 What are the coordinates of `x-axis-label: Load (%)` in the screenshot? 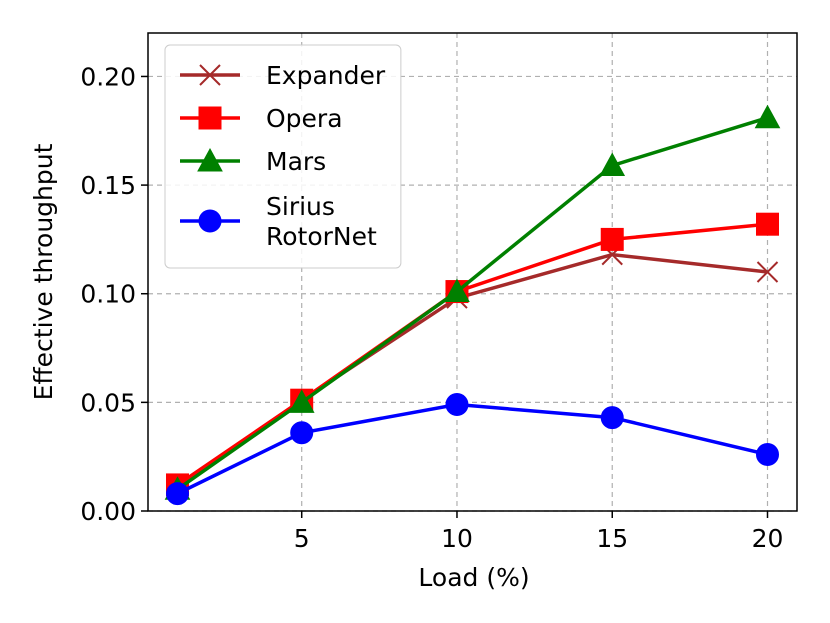 It's located at (473, 577).